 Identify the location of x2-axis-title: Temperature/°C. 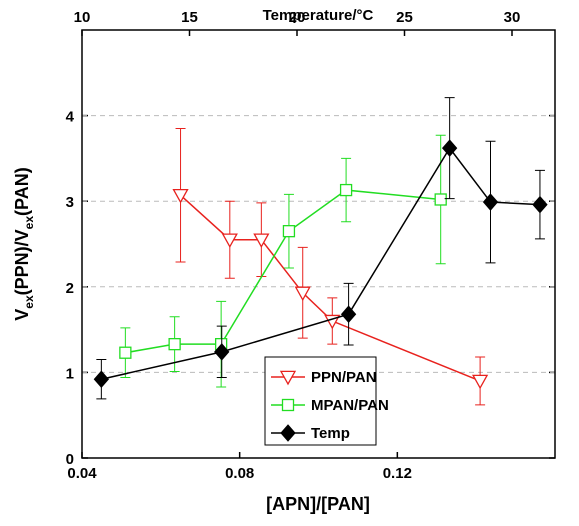
(318, 15).